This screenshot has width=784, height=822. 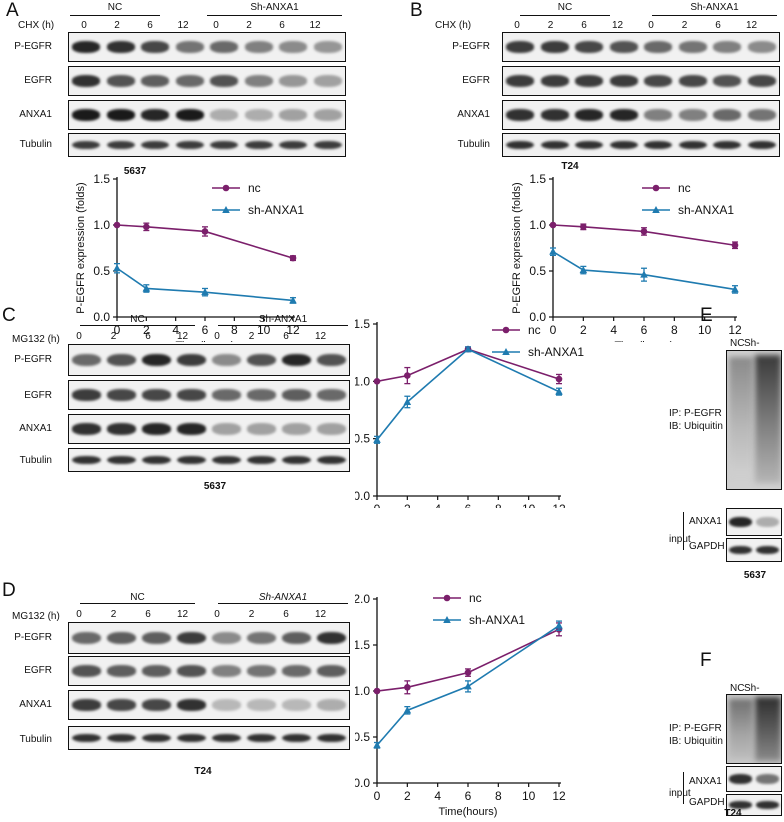 What do you see at coordinates (537, 317) in the screenshot?
I see `y-tick-label-b: 0.0` at bounding box center [537, 317].